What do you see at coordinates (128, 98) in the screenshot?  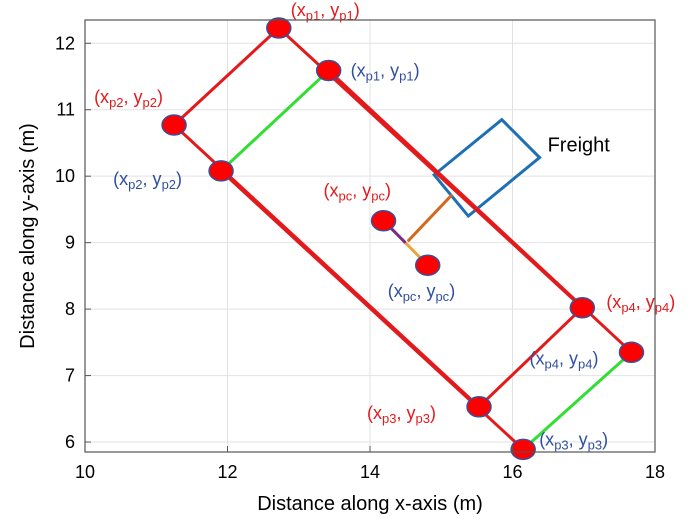 I see `point-label-xp2-red: (xp2, yp2)` at bounding box center [128, 98].